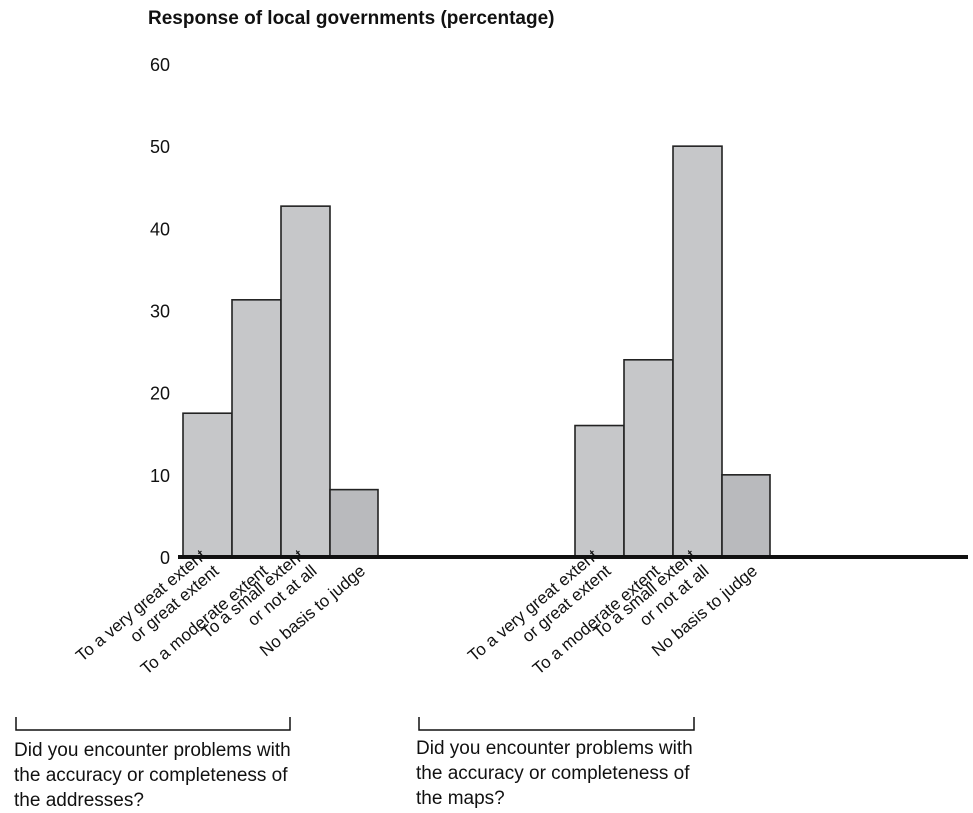  Describe the element at coordinates (160, 229) in the screenshot. I see `y-tick-label-40: 40` at that location.